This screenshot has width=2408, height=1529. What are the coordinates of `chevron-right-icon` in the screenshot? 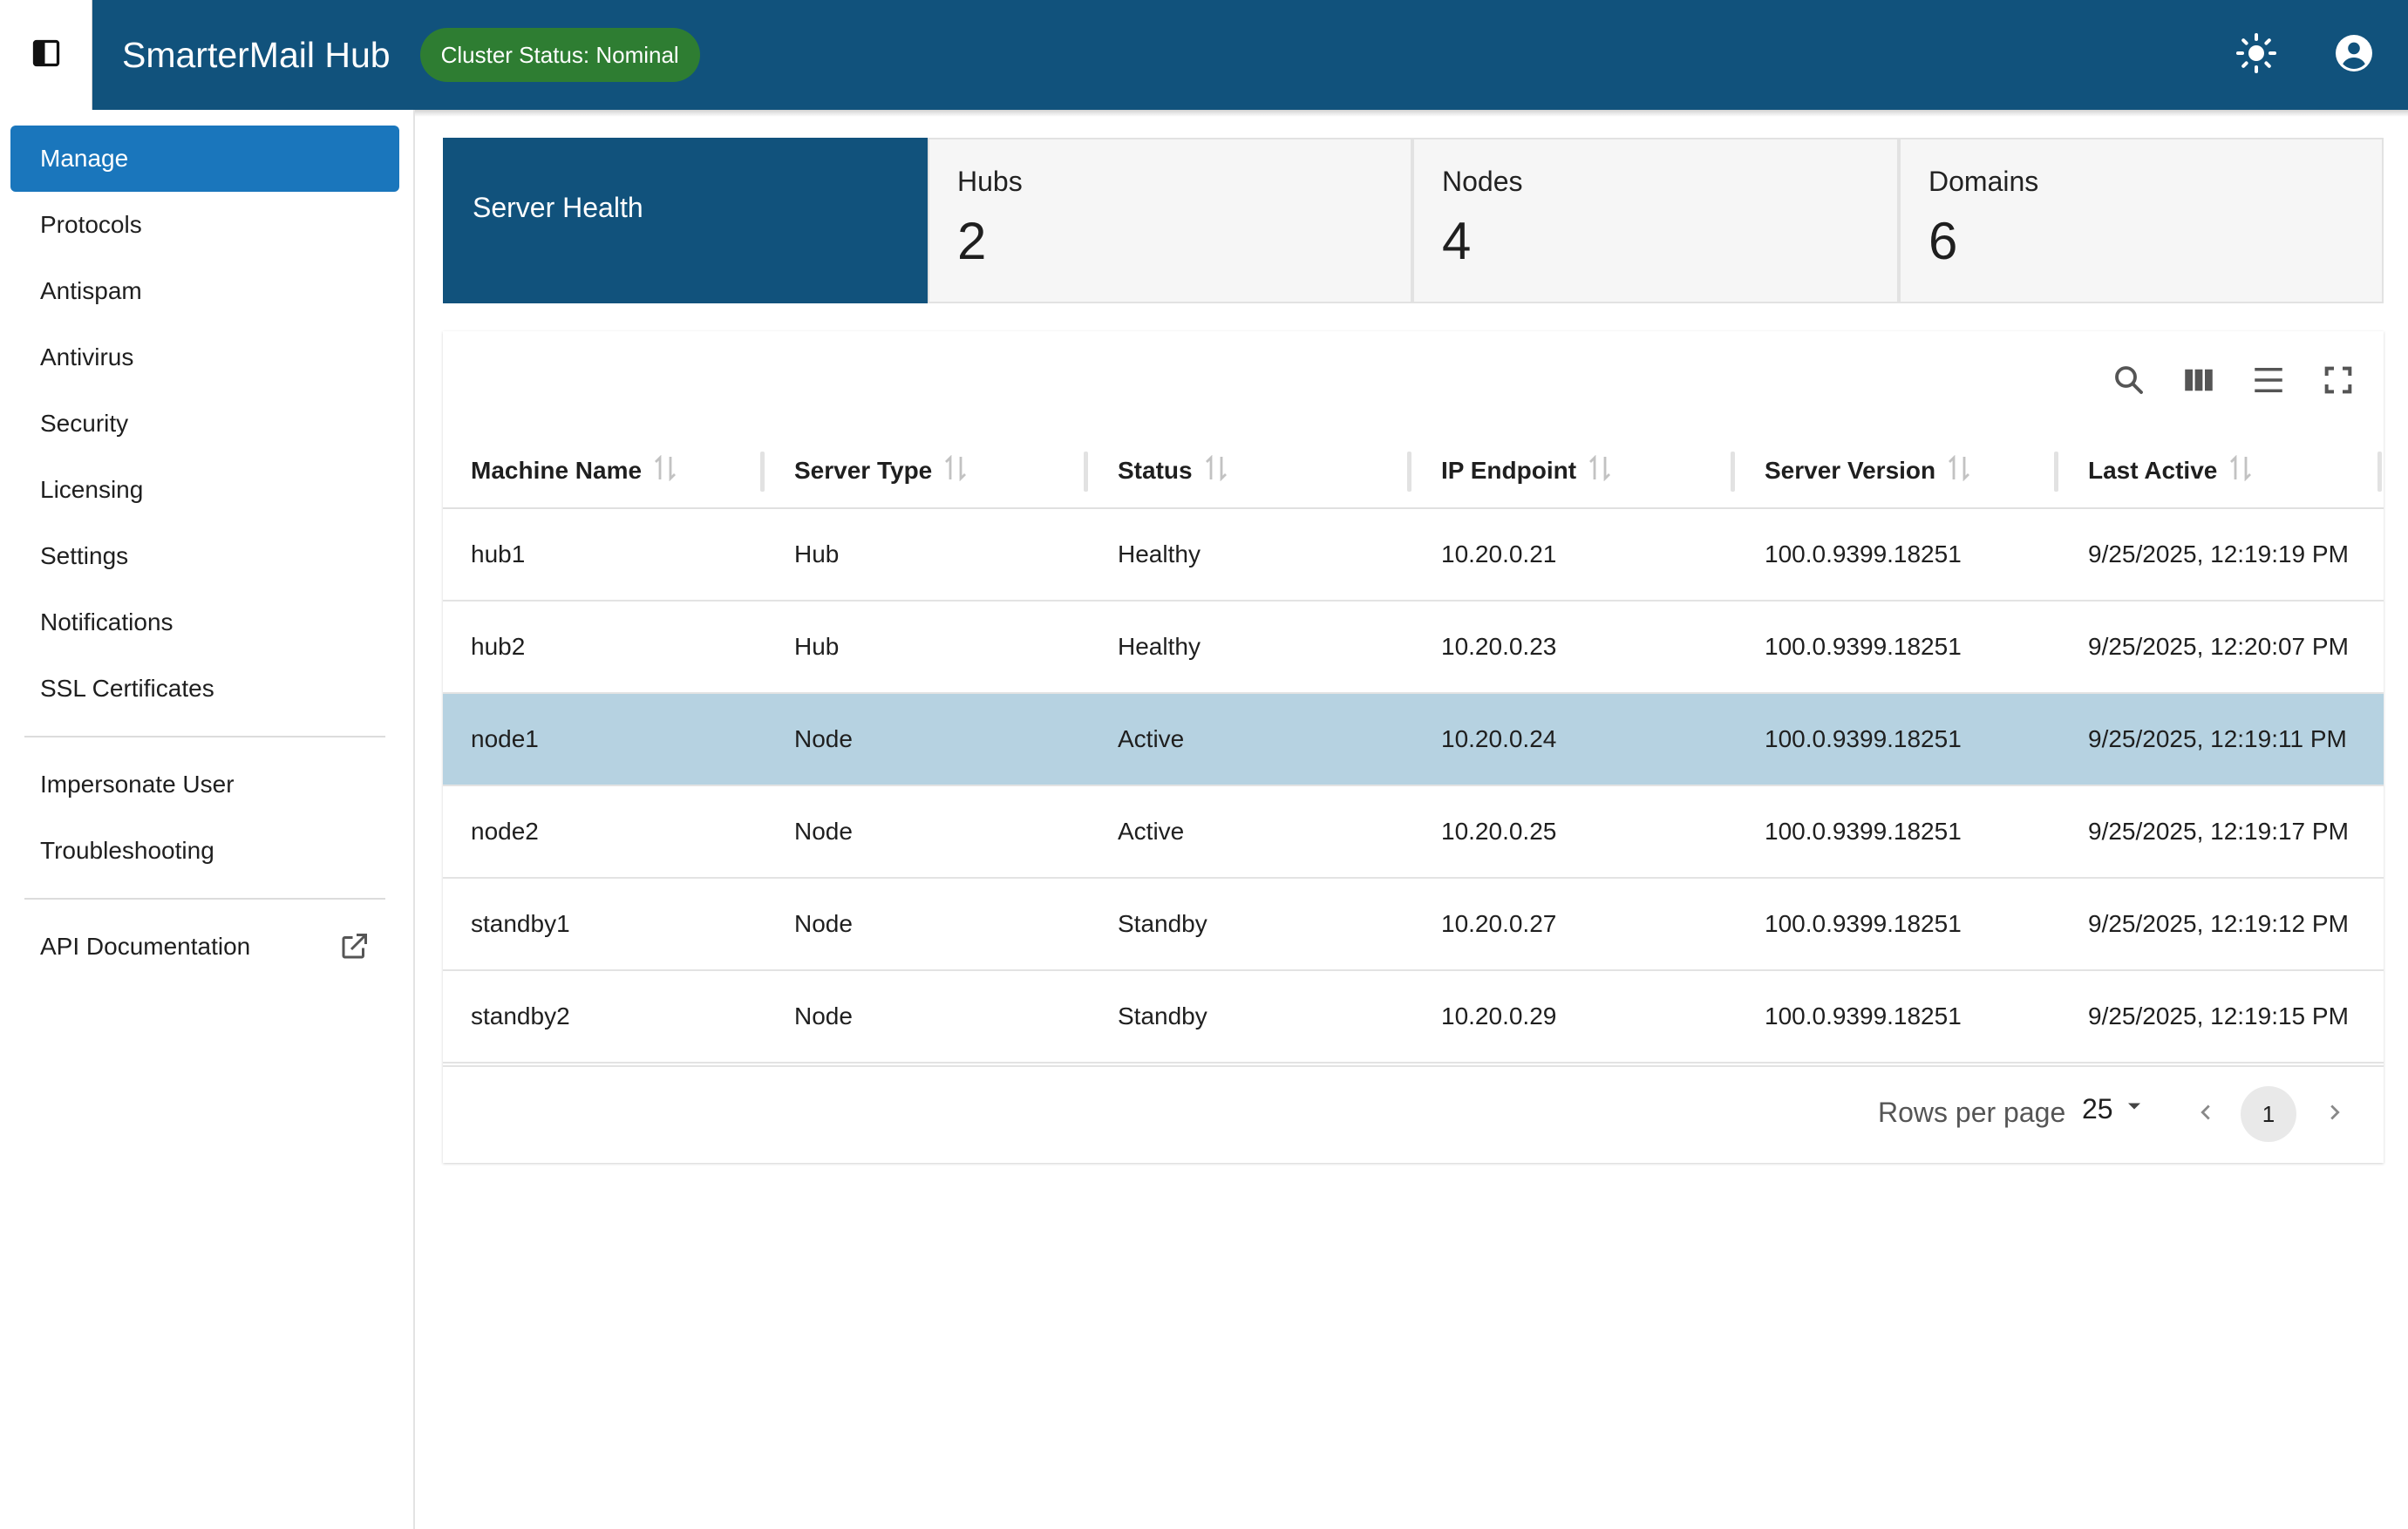 It's located at (2335, 1114).